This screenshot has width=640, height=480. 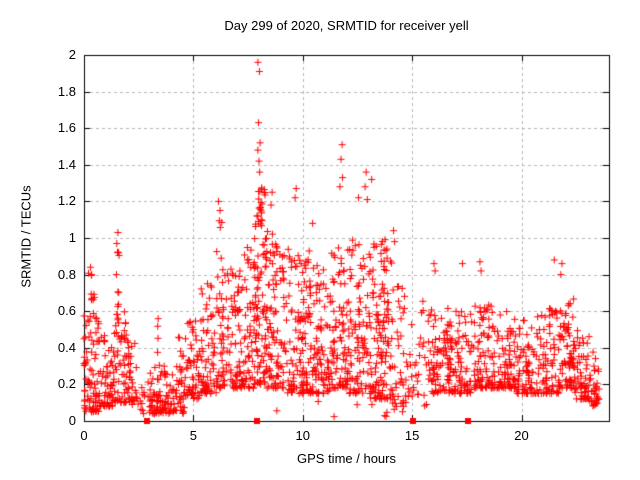 What do you see at coordinates (193, 435) in the screenshot?
I see `x-tick-label: 5` at bounding box center [193, 435].